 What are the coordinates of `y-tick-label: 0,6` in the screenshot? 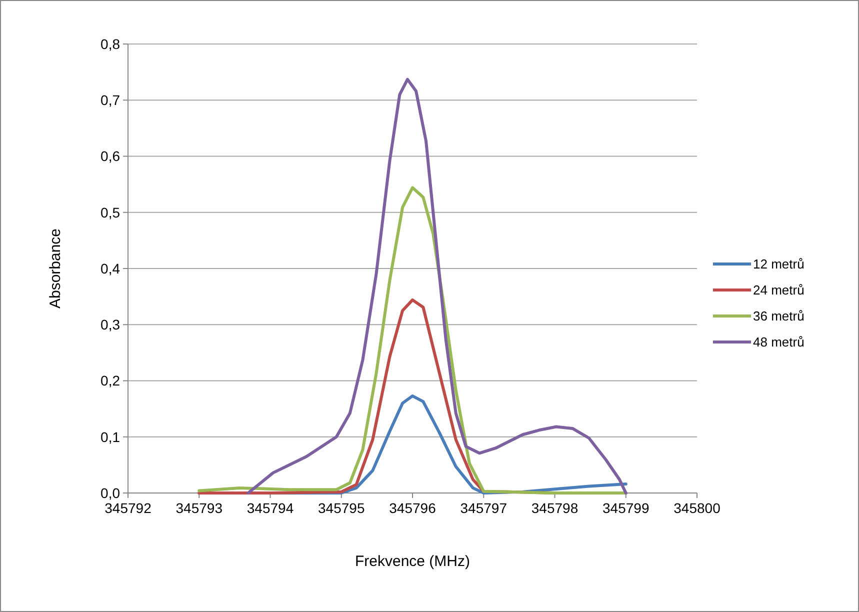 It's located at (110, 156).